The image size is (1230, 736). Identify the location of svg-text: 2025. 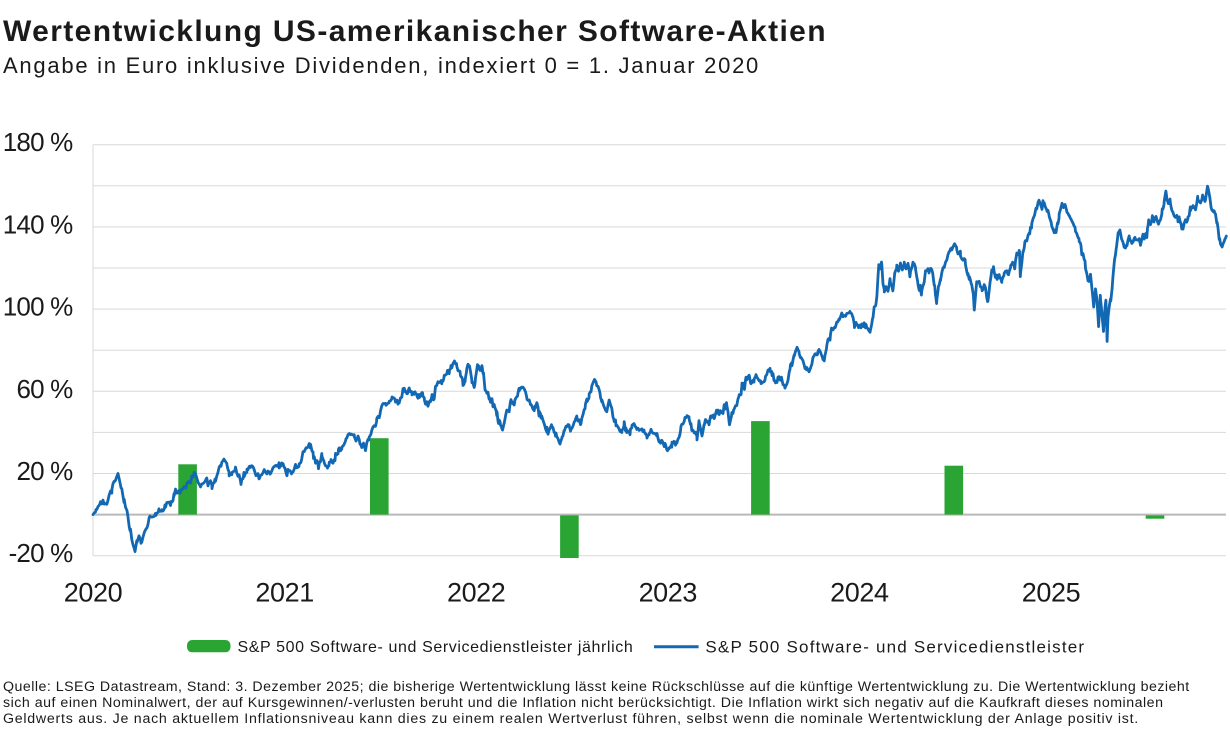
(1051, 593).